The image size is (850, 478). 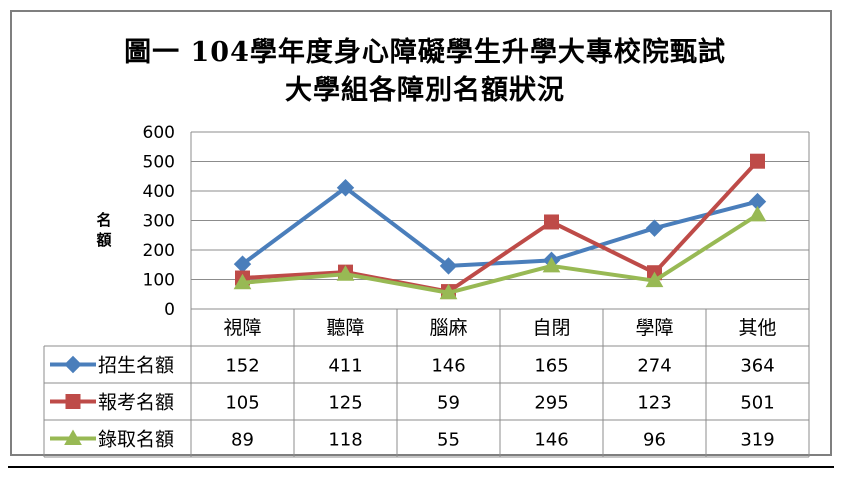 I want to click on legend-label: 報考名額, so click(x=136, y=403).